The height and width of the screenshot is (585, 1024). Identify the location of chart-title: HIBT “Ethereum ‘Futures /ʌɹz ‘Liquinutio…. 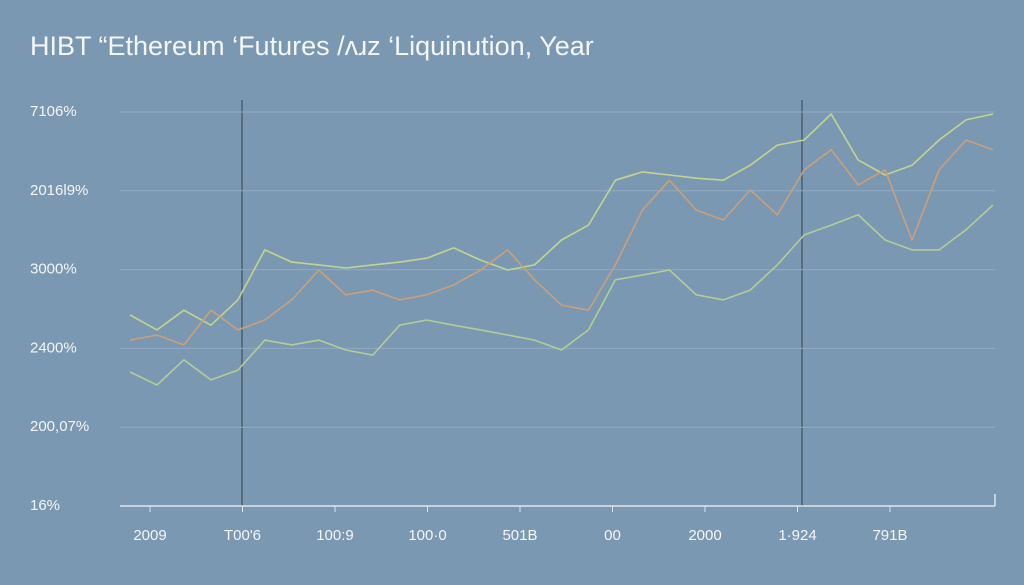
(312, 46).